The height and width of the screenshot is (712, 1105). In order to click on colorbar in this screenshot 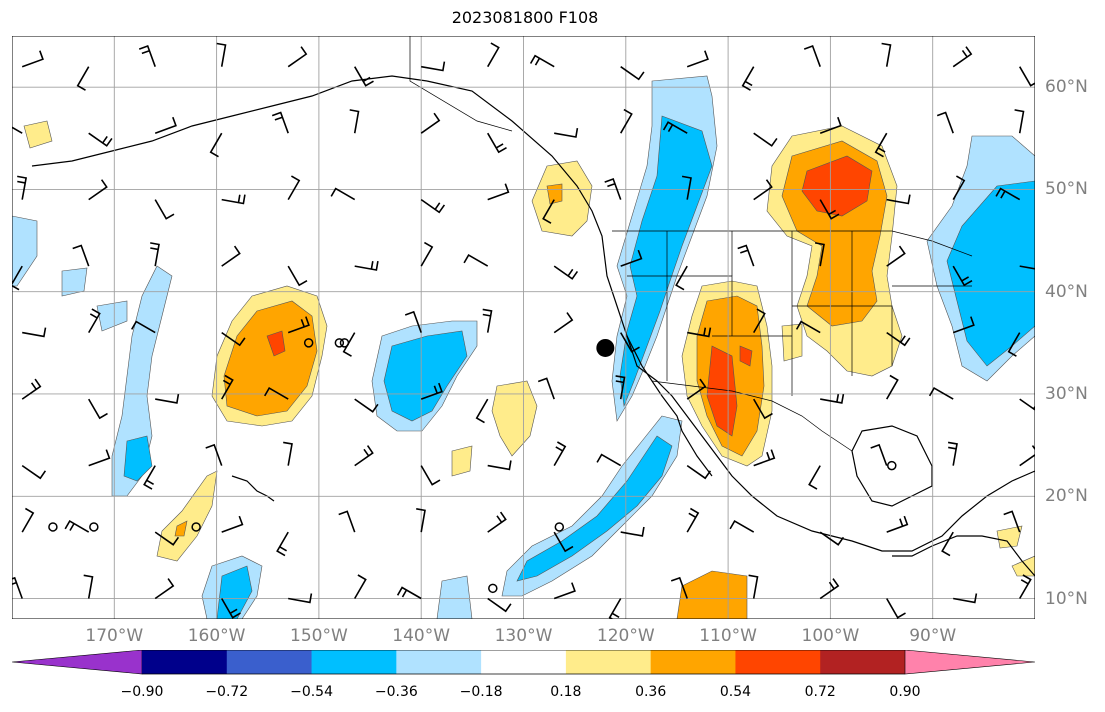, I will do `click(523, 662)`.